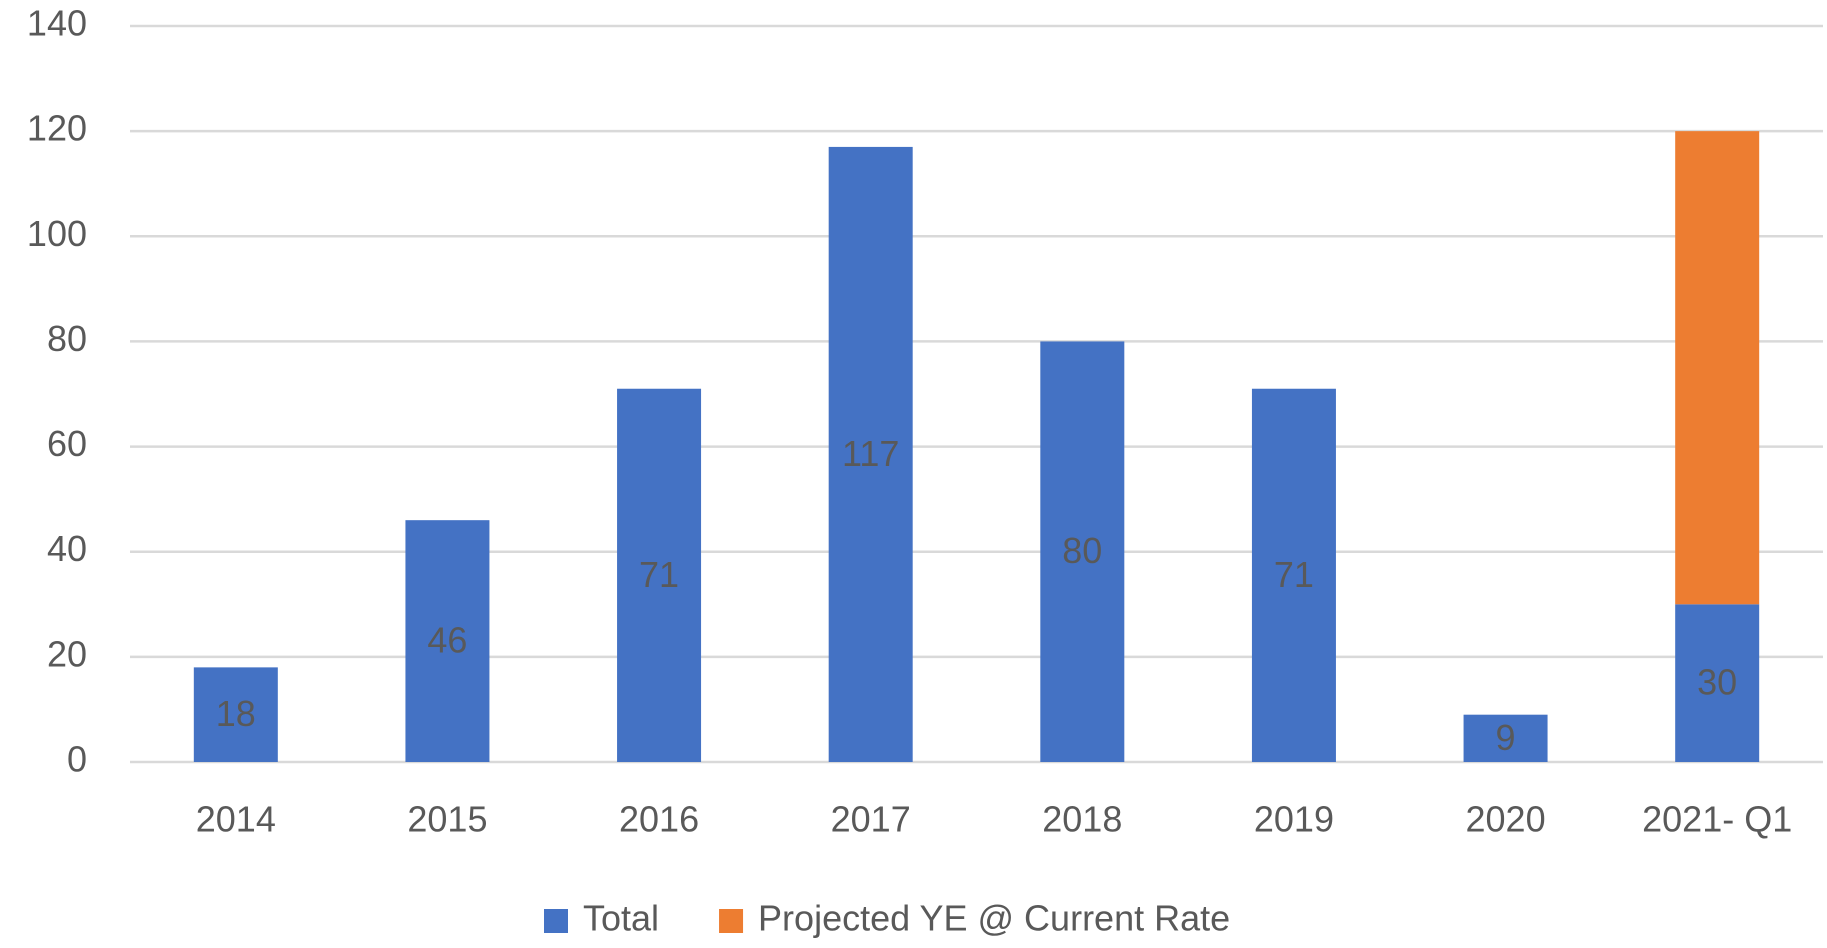 This screenshot has width=1827, height=948. I want to click on legend-label: Total, so click(621, 918).